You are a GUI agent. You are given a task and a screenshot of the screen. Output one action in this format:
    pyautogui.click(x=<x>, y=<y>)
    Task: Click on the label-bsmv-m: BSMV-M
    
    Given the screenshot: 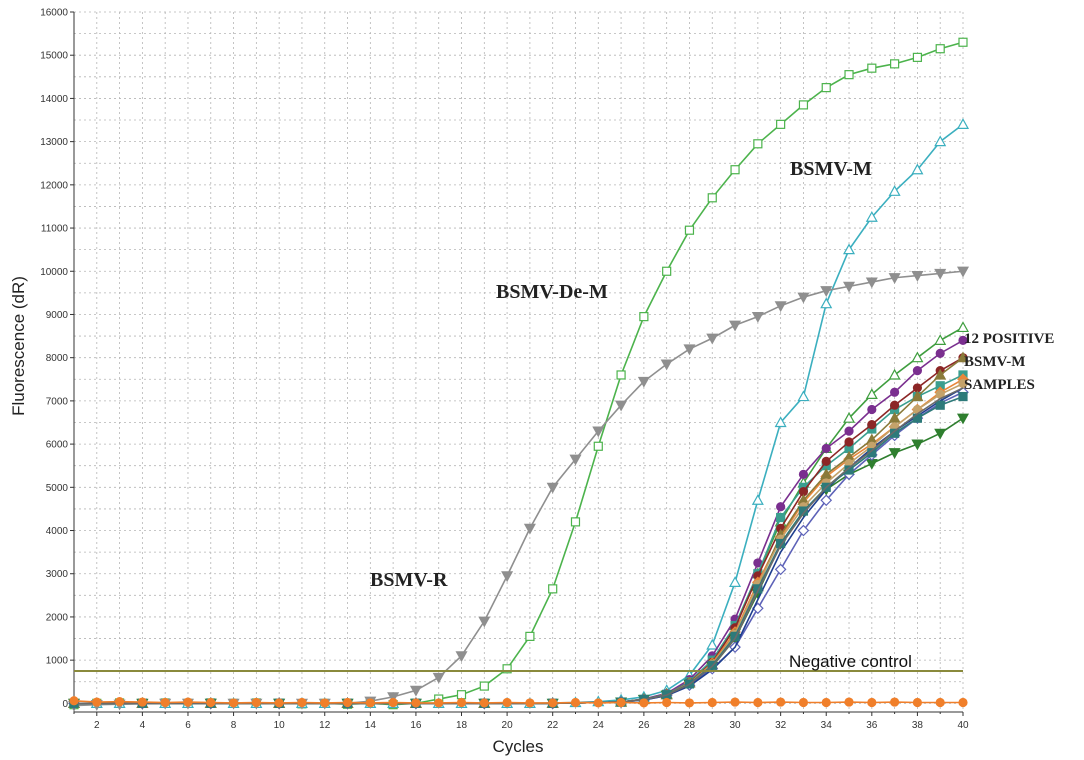 What is the action you would take?
    pyautogui.click(x=831, y=169)
    